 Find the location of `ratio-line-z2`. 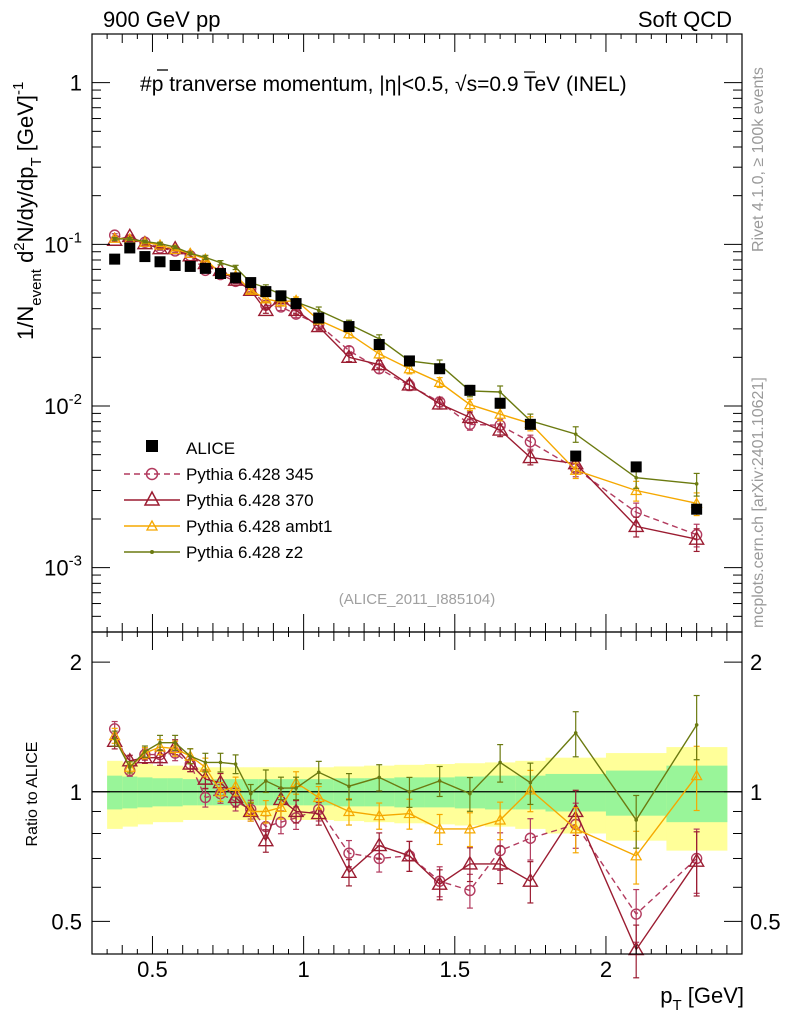

ratio-line-z2 is located at coordinates (406, 773).